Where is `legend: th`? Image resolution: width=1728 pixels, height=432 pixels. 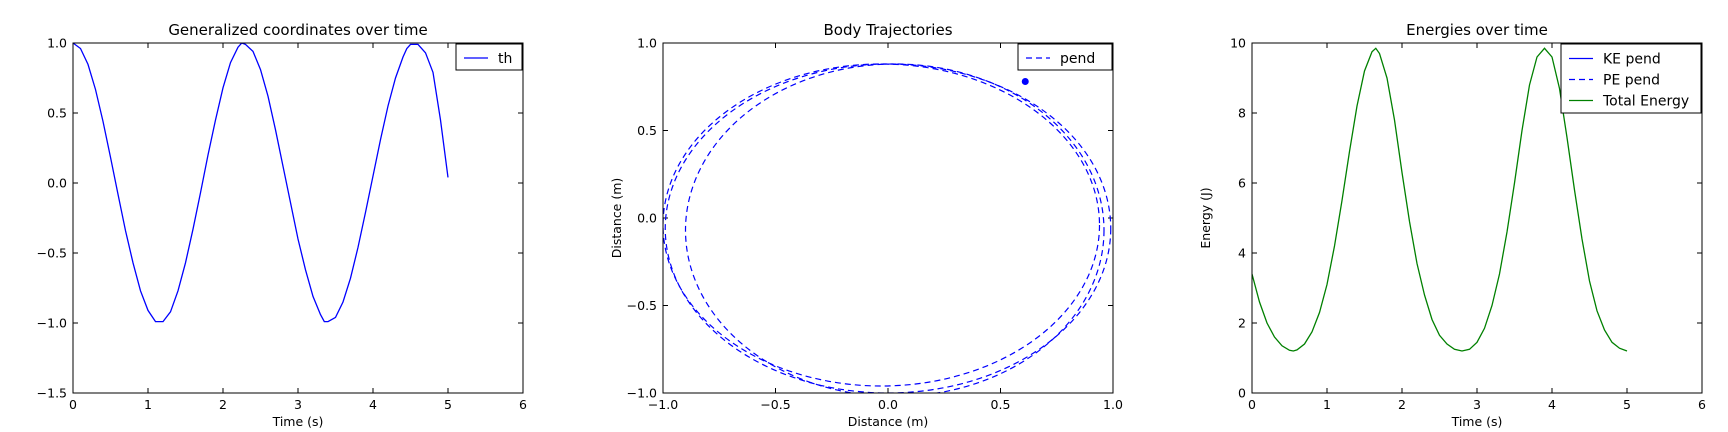
legend: th is located at coordinates (489, 57).